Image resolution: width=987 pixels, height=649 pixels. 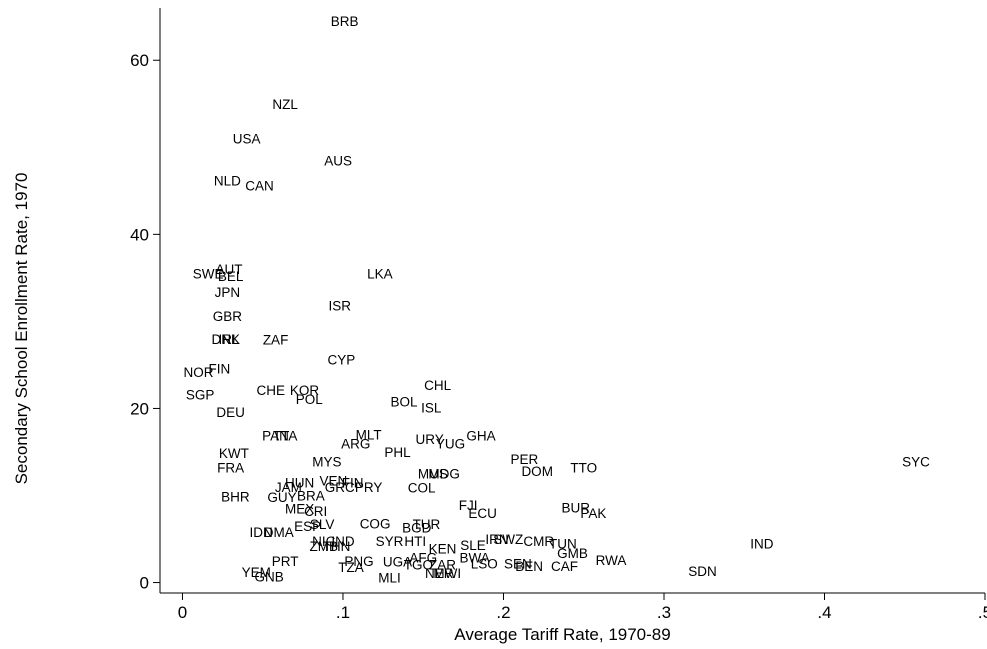 What do you see at coordinates (341, 360) in the screenshot?
I see `data-point-label: CYP` at bounding box center [341, 360].